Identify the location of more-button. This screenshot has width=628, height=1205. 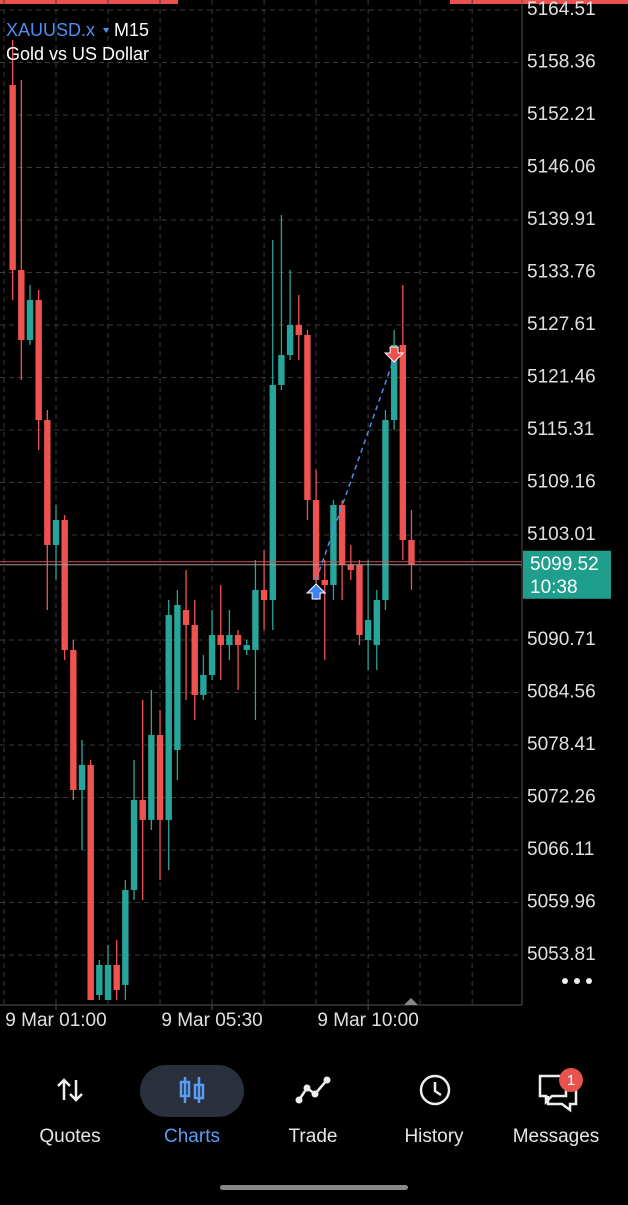
(577, 981).